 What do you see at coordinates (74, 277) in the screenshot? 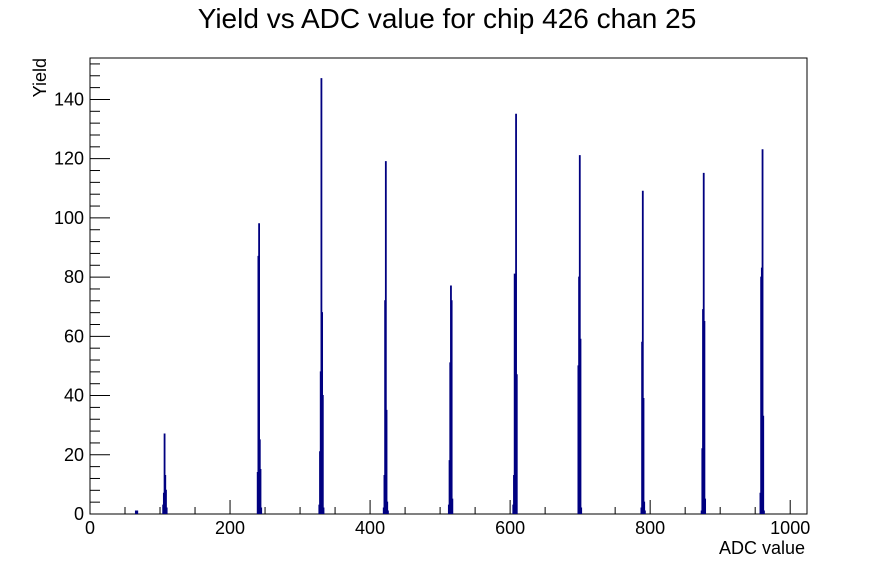
I see `y-tick-label: 80` at bounding box center [74, 277].